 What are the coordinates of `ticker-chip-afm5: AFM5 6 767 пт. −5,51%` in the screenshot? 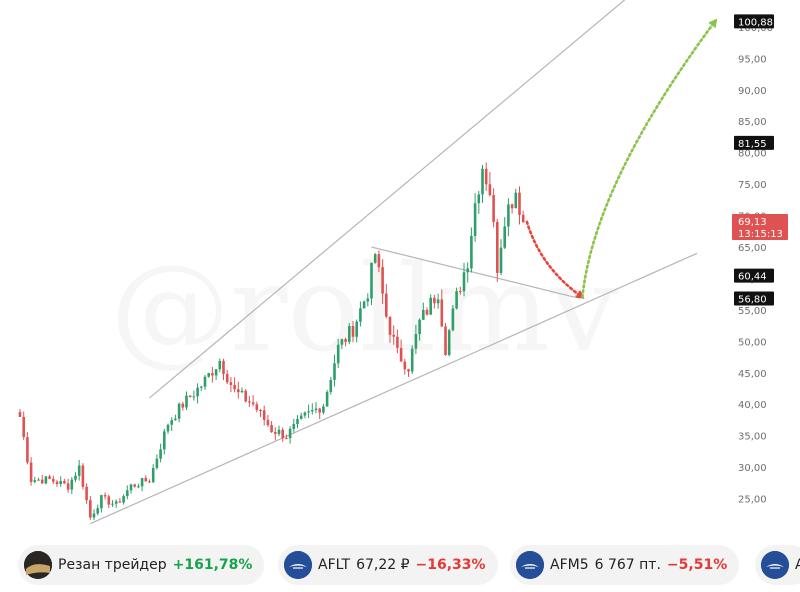 It's located at (625, 565).